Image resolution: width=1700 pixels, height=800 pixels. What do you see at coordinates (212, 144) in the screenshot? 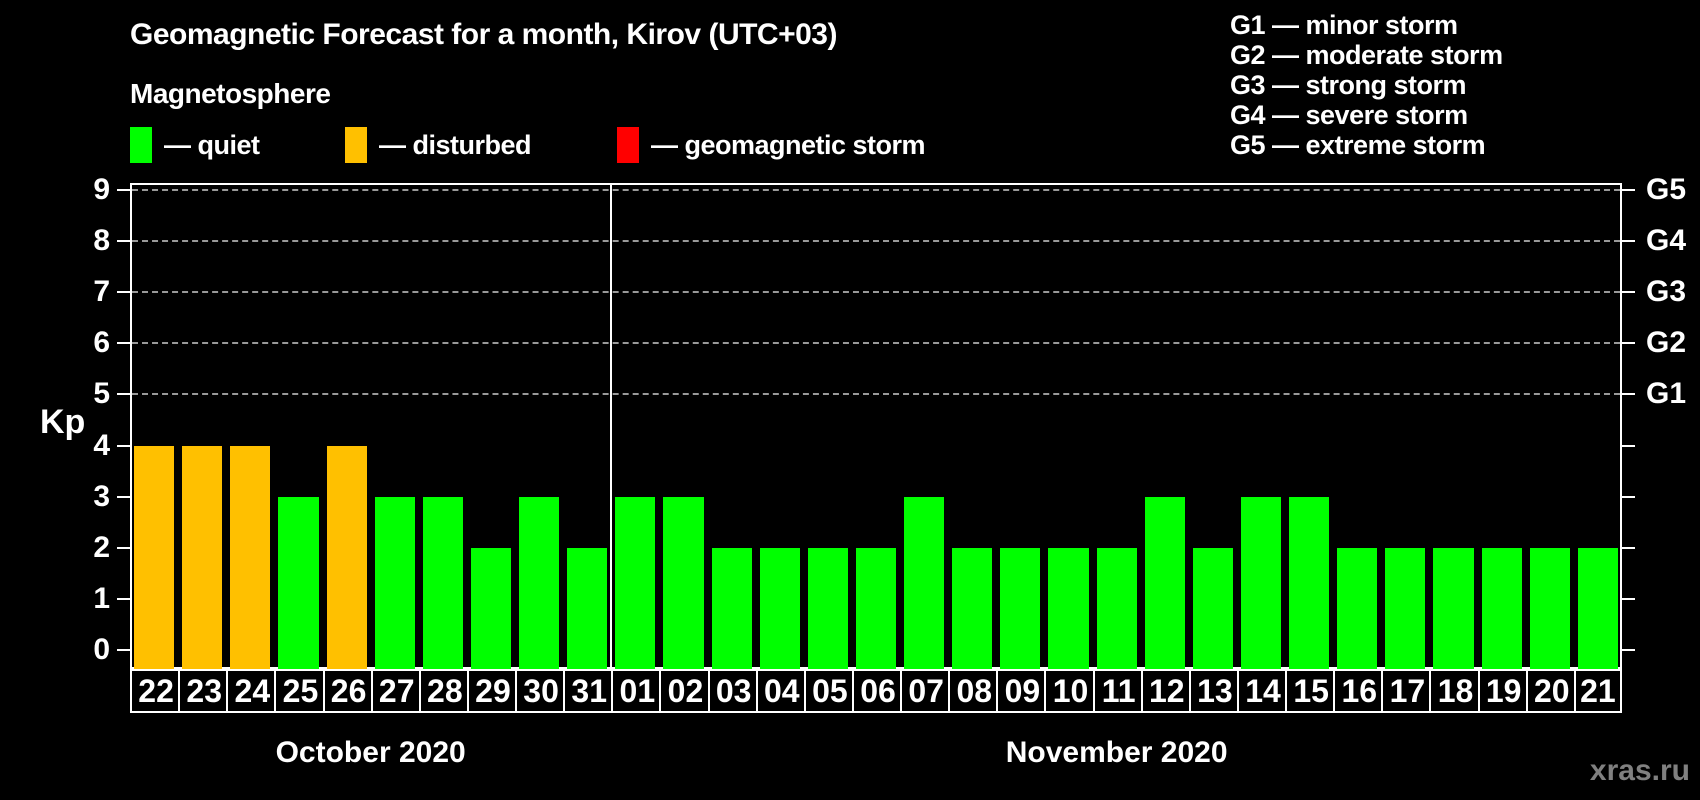
I see `legend-label-quiet: — quiet` at bounding box center [212, 144].